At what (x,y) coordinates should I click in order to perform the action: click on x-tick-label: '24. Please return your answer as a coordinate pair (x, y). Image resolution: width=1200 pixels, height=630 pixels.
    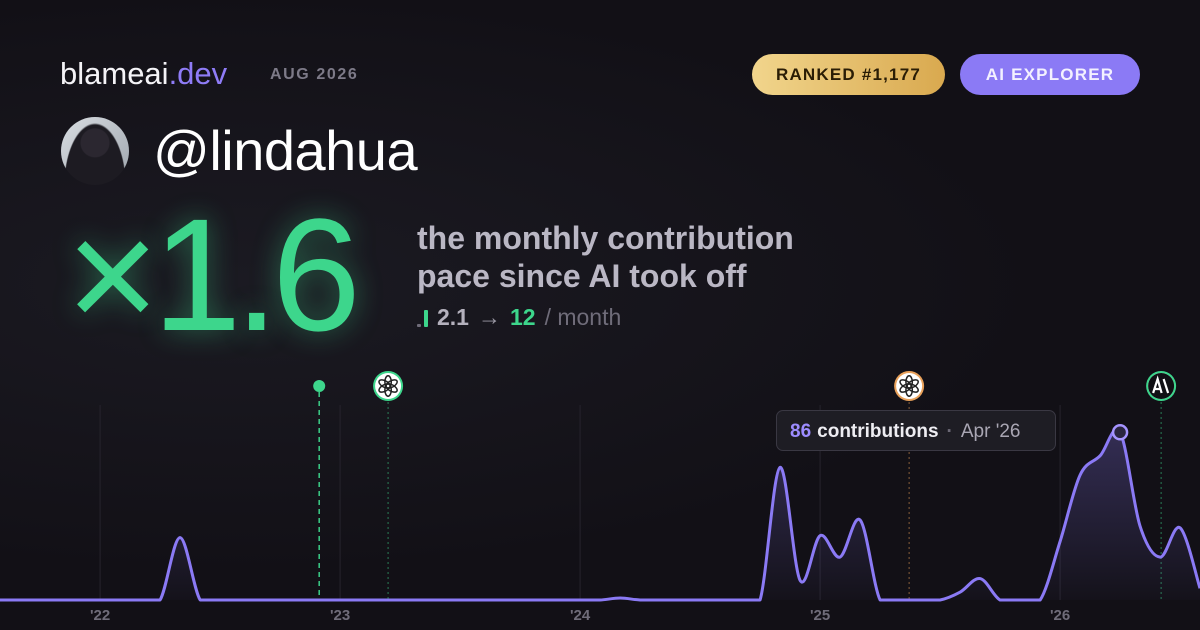
    Looking at the image, I should click on (580, 615).